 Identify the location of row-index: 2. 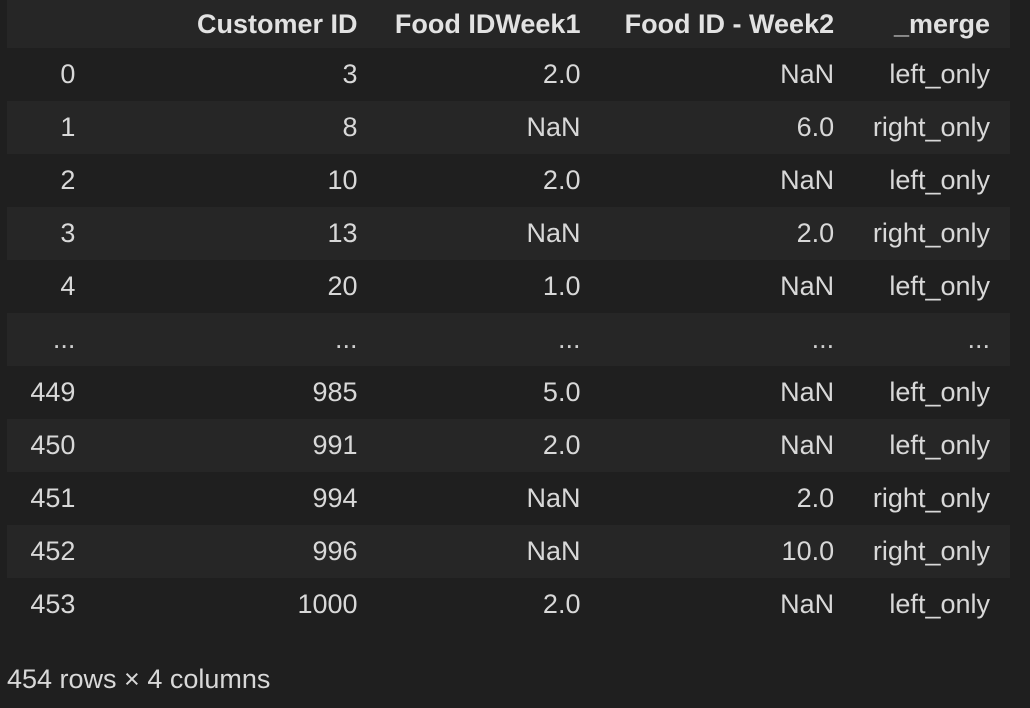
(68, 180).